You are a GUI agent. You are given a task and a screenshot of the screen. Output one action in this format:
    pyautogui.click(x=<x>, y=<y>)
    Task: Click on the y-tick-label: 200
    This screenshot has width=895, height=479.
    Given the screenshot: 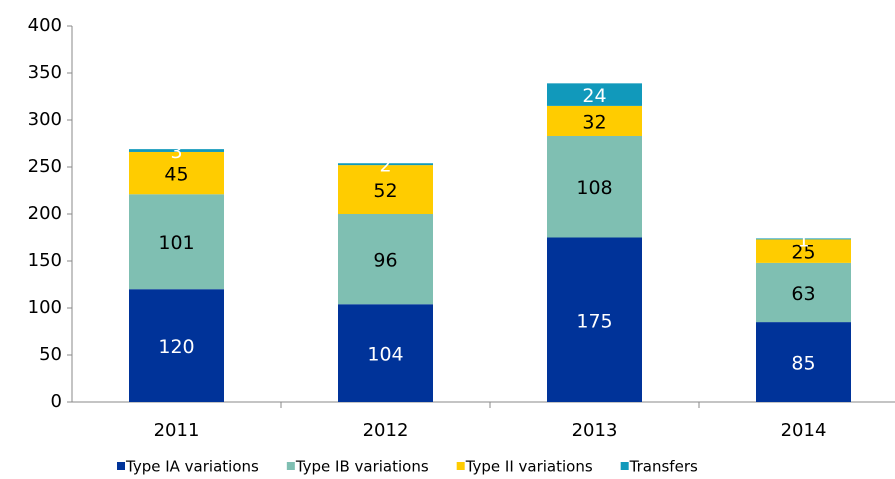 What is the action you would take?
    pyautogui.click(x=45, y=213)
    